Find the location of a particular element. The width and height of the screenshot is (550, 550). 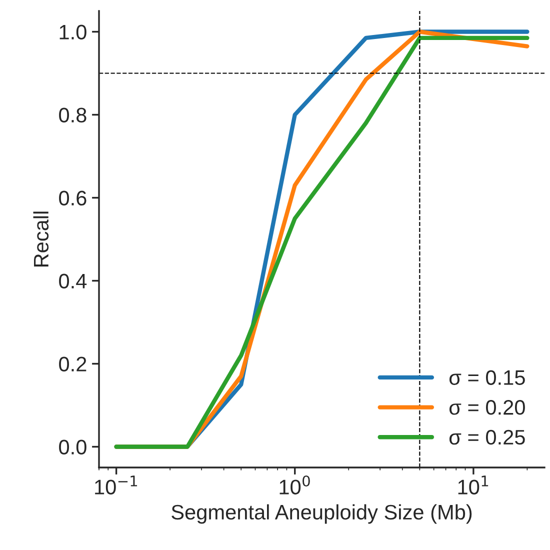

x-tick-label: 10$^{1}$ is located at coordinates (473, 485).